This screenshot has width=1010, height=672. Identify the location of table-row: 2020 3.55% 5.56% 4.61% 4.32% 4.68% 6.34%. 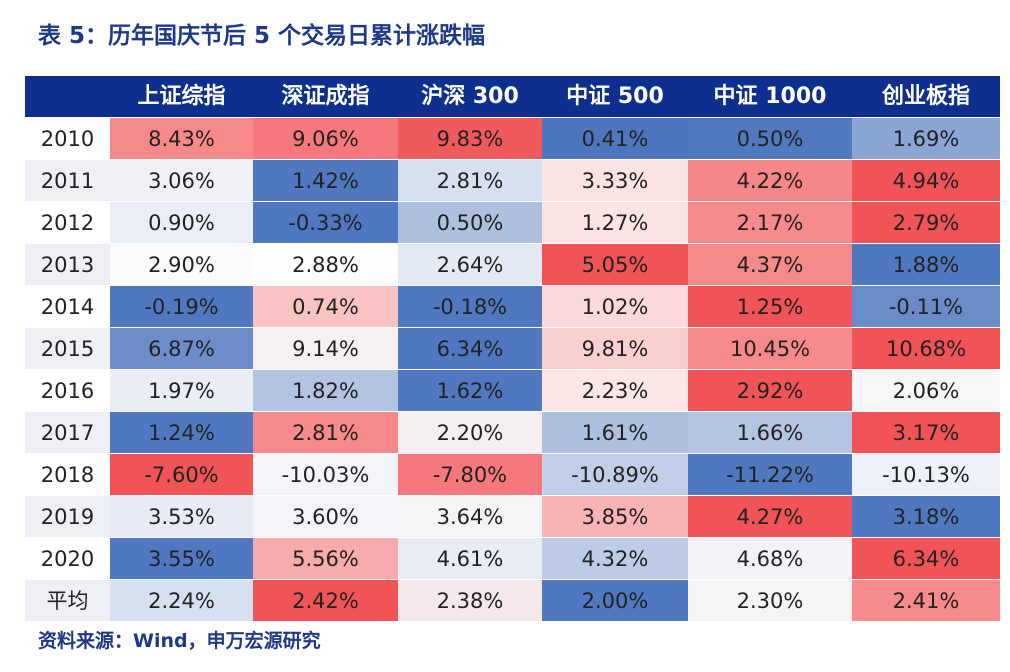
(512, 559).